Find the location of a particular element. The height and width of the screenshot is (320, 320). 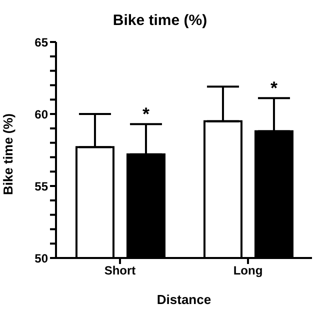

y-tick-label: 60 is located at coordinates (41, 114).